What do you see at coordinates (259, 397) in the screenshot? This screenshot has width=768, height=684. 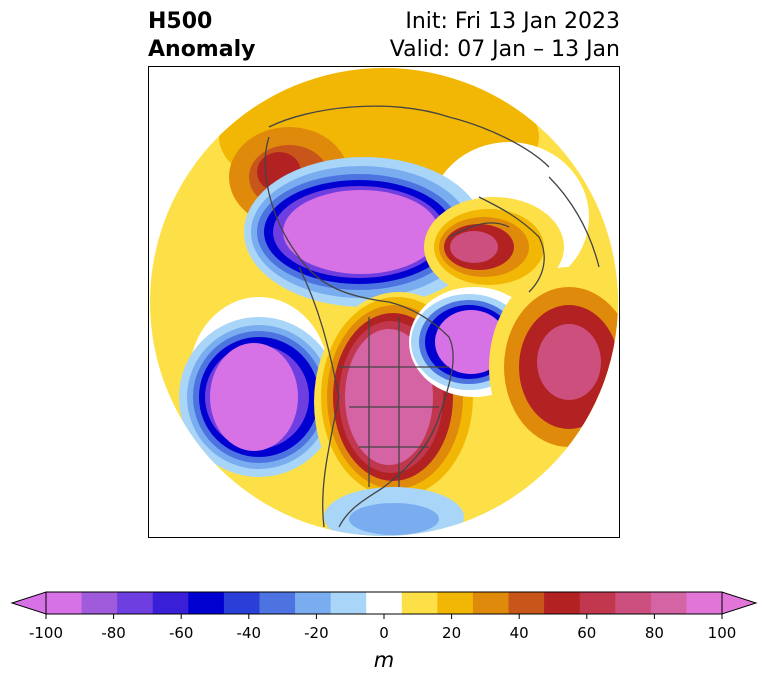 I see `negative-anomaly-pacific` at bounding box center [259, 397].